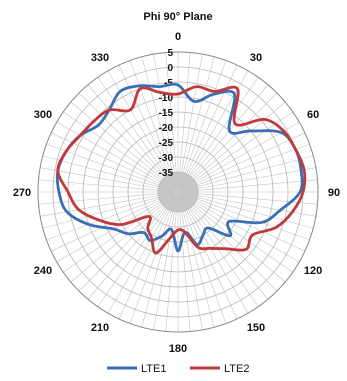 Image resolution: width=347 pixels, height=381 pixels. Describe the element at coordinates (256, 58) in the screenshot. I see `angle-tick-label: 30` at that location.